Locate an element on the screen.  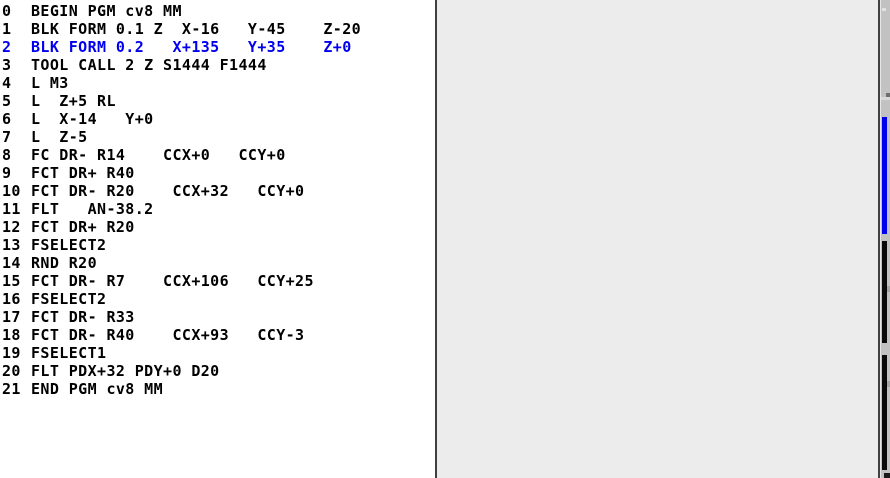
program-line: 11 FLT AN-38.2 is located at coordinates (217, 209).